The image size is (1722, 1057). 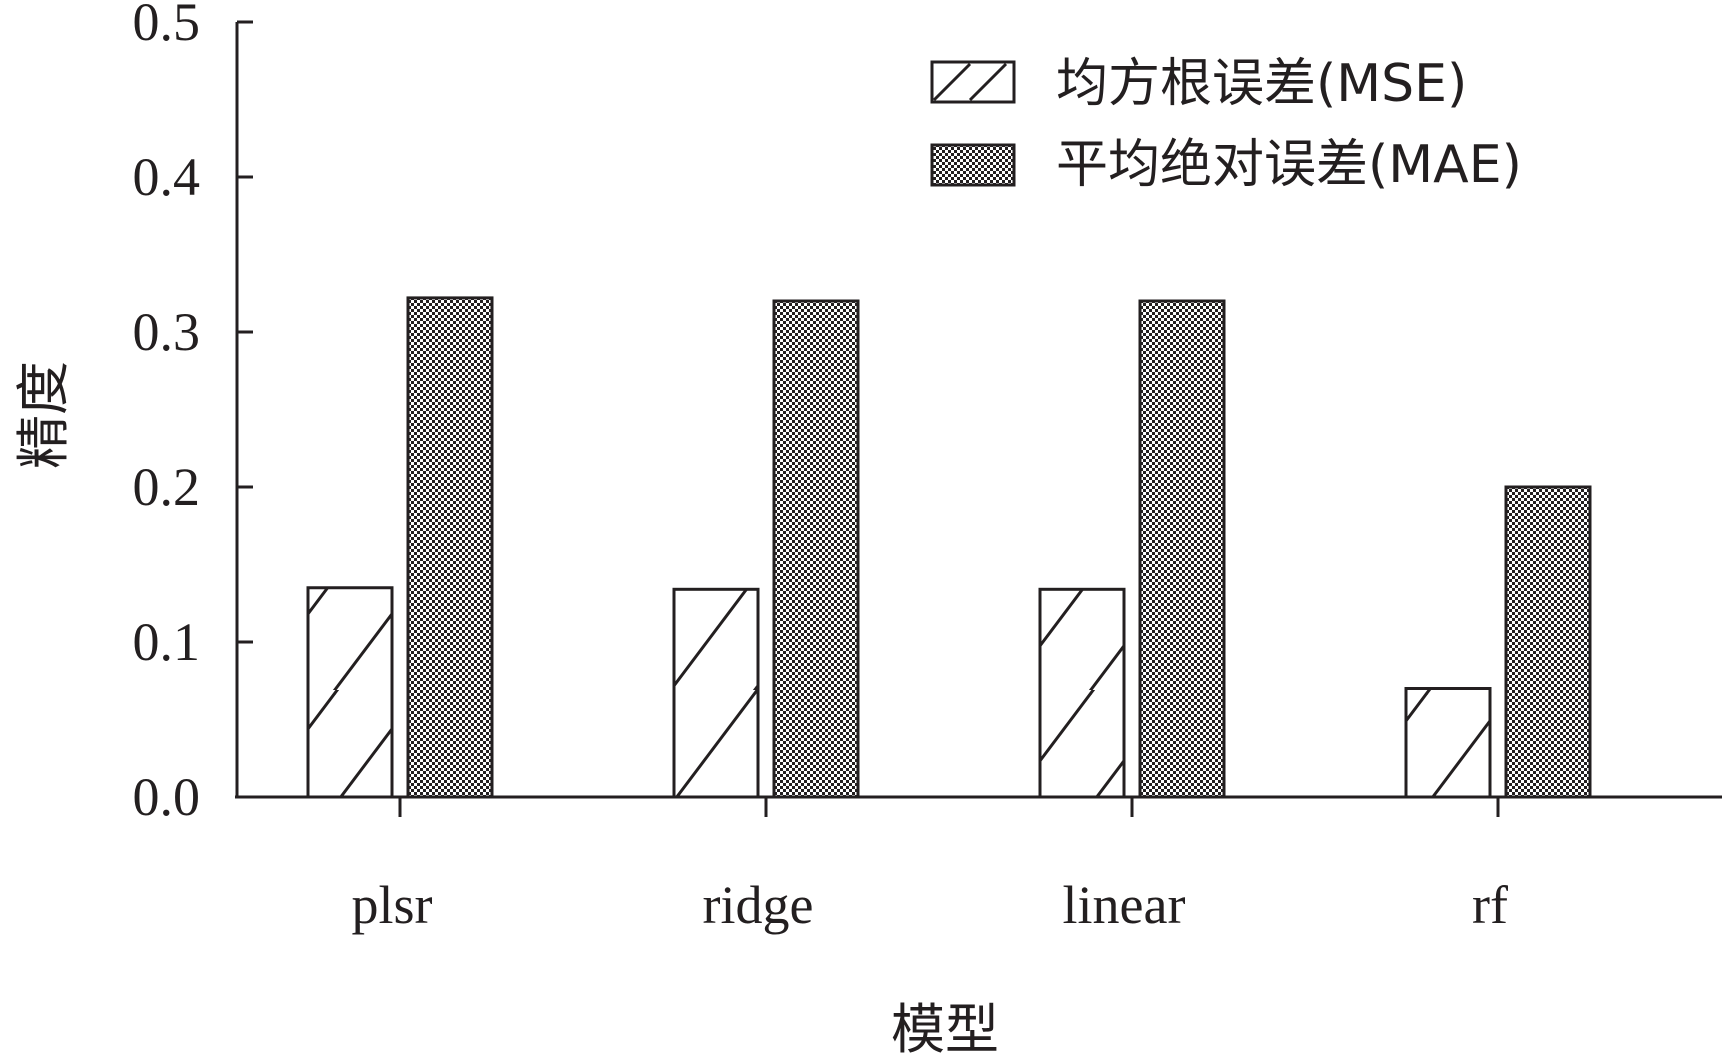 What do you see at coordinates (350, 692) in the screenshot?
I see `bar-mse-plsr` at bounding box center [350, 692].